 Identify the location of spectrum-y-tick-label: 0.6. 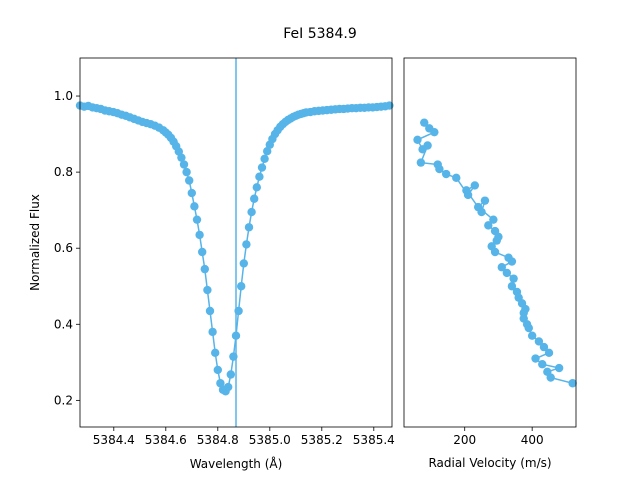
(63, 248).